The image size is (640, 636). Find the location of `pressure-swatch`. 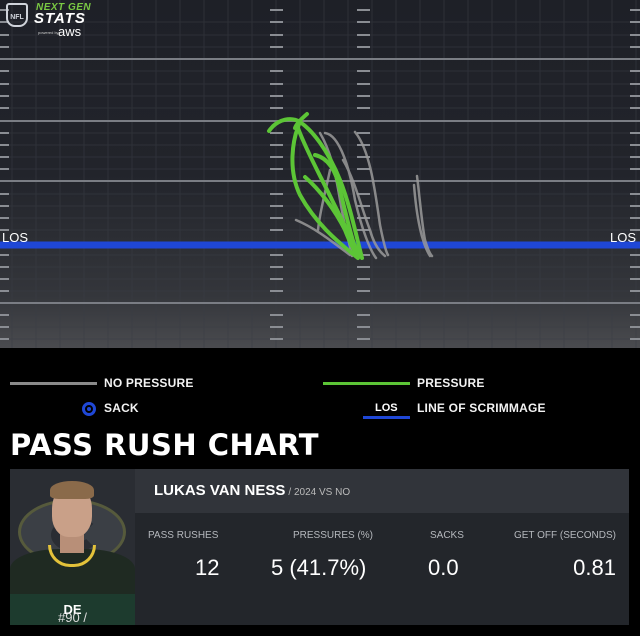

pressure-swatch is located at coordinates (366, 383).